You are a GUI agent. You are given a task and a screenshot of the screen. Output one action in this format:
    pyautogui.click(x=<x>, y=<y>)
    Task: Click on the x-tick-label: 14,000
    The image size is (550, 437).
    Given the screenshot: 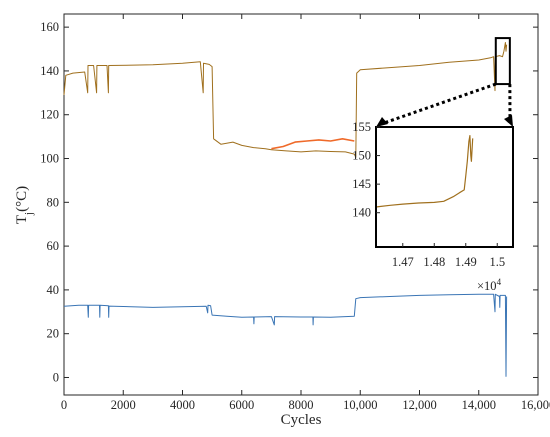 What is the action you would take?
    pyautogui.click(x=479, y=405)
    